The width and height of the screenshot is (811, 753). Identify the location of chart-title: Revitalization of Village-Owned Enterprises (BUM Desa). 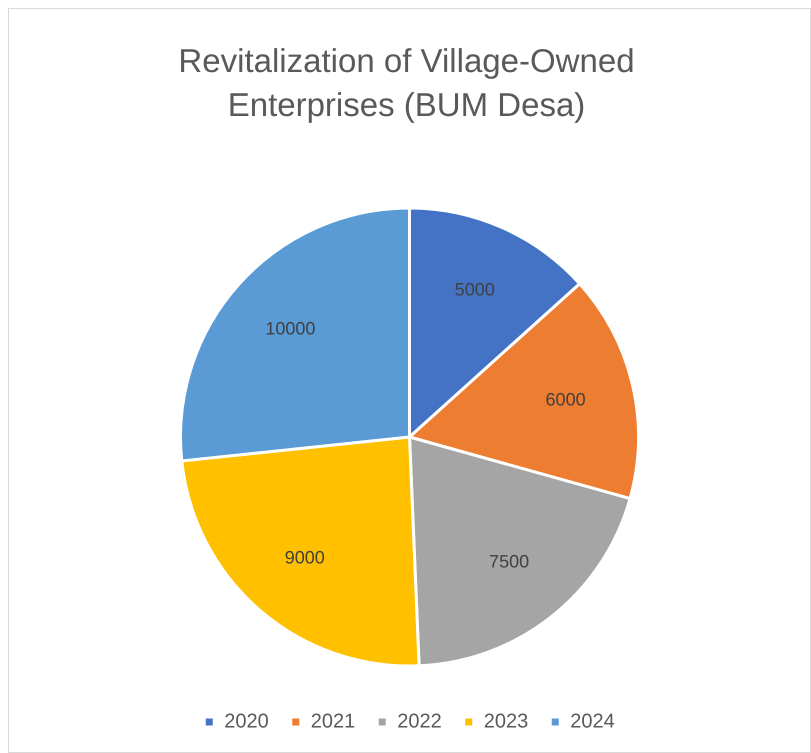
(406, 83).